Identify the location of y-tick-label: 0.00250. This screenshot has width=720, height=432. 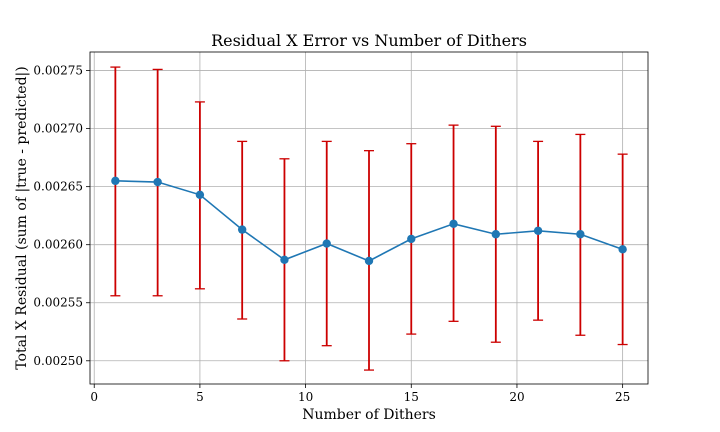
(58, 361).